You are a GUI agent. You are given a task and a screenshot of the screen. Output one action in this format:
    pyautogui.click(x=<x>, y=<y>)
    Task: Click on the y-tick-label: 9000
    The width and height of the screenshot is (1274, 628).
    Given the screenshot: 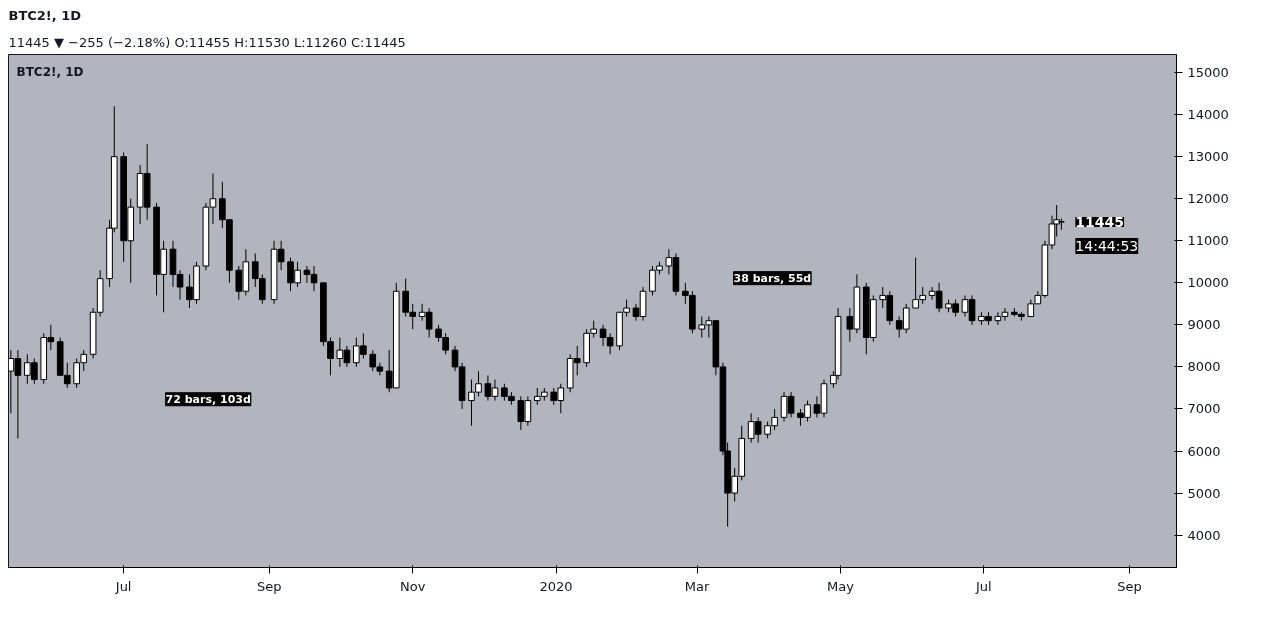 What is the action you would take?
    pyautogui.click(x=1204, y=325)
    